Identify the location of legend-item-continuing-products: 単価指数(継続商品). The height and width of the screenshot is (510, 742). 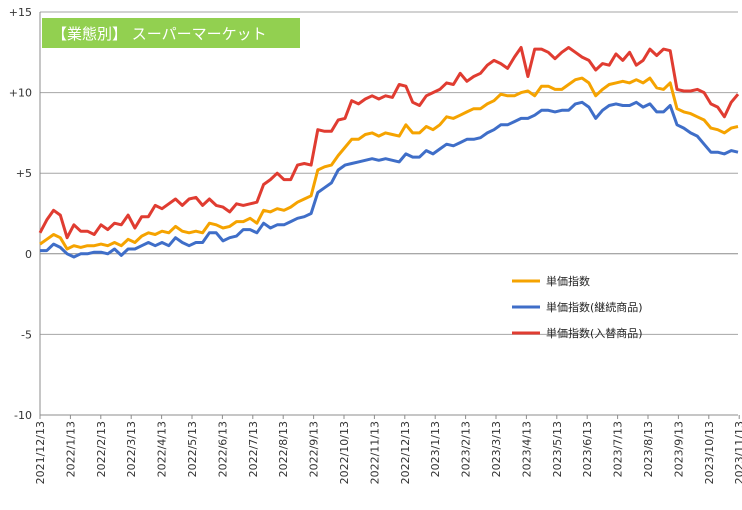
(577, 307).